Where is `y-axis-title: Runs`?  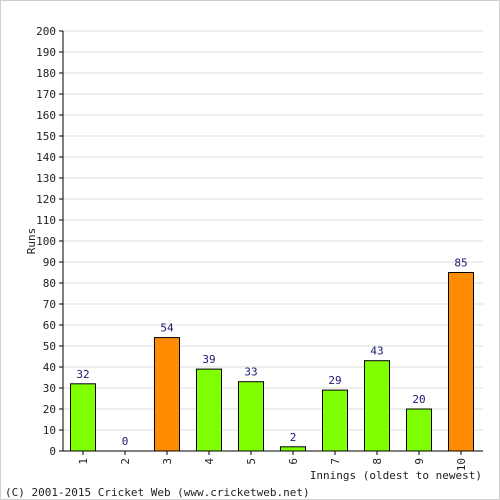
y-axis-title: Runs is located at coordinates (31, 241).